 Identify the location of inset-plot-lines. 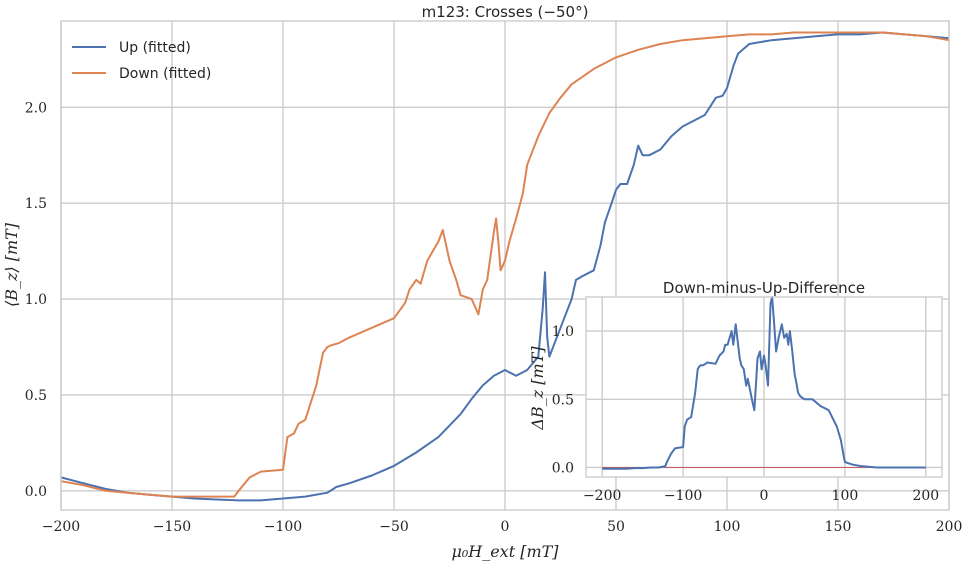
(764, 383).